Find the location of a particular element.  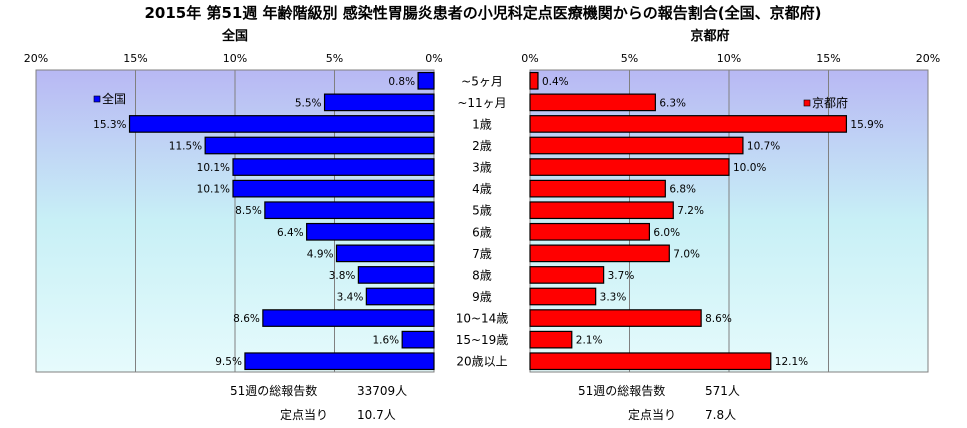

per-sentinel-value: 7.8人 is located at coordinates (720, 415).